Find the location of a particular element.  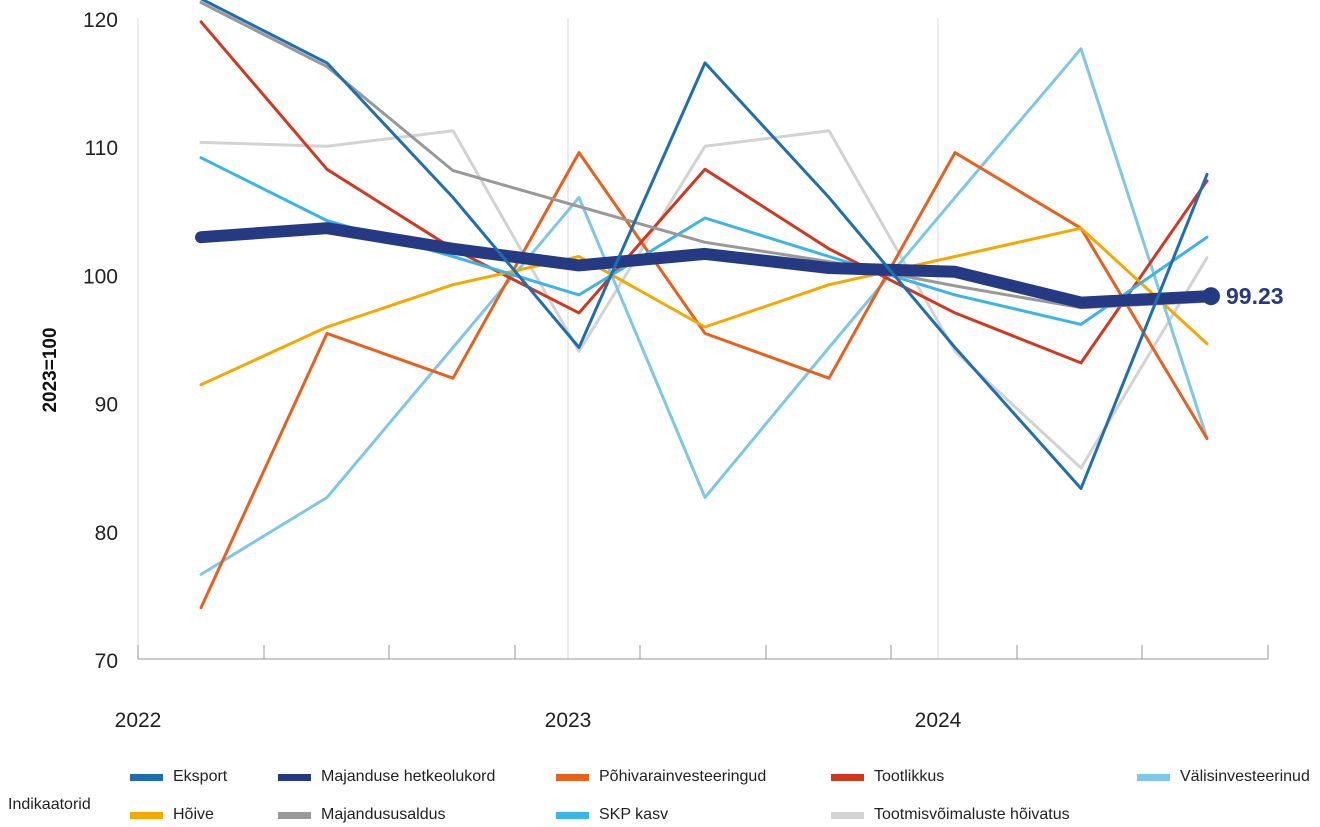

legend-item-7: Majandususaldus is located at coordinates (362, 814).